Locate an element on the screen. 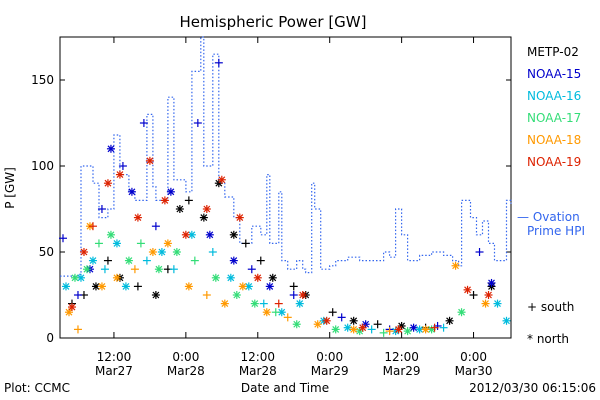  legend-entry-metp-02: METP-02 is located at coordinates (553, 52).